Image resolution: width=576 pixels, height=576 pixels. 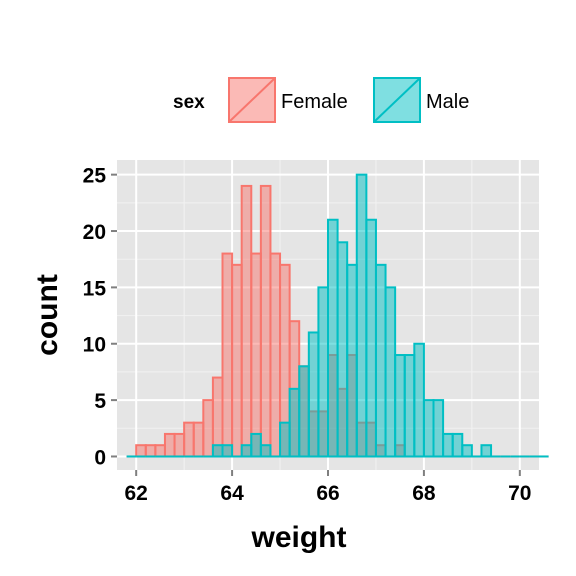 I want to click on legend: sex Female Male, so click(x=321, y=100).